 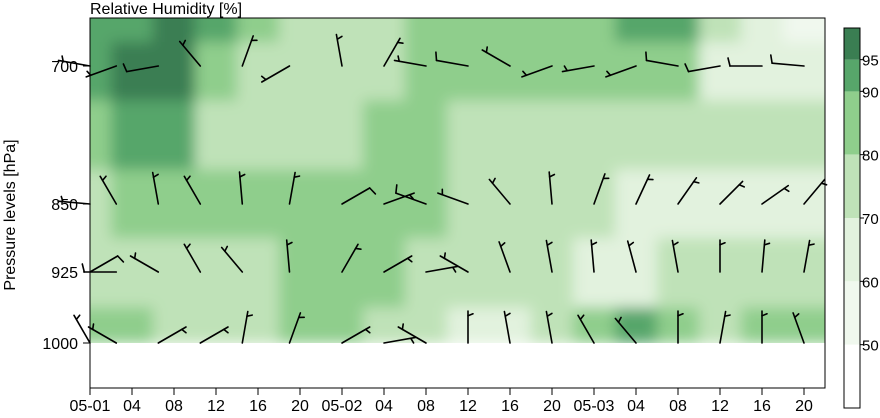 I want to click on y-tick-label: 925, so click(x=64, y=273).